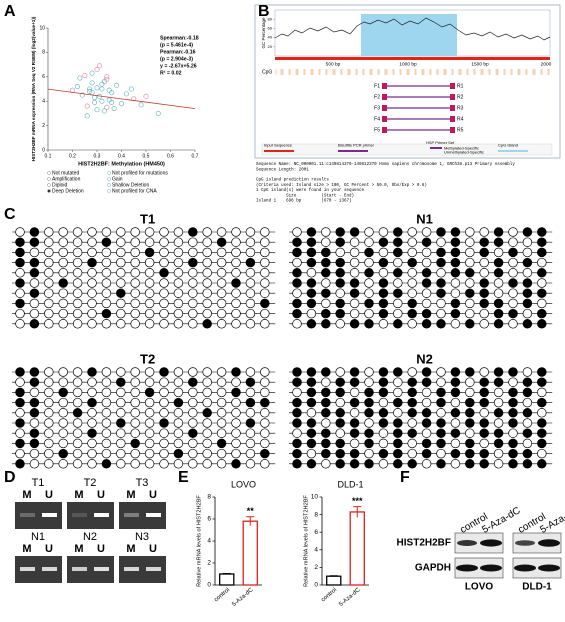 The width and height of the screenshot is (565, 622). Describe the element at coordinates (479, 568) in the screenshot. I see `blot` at that location.